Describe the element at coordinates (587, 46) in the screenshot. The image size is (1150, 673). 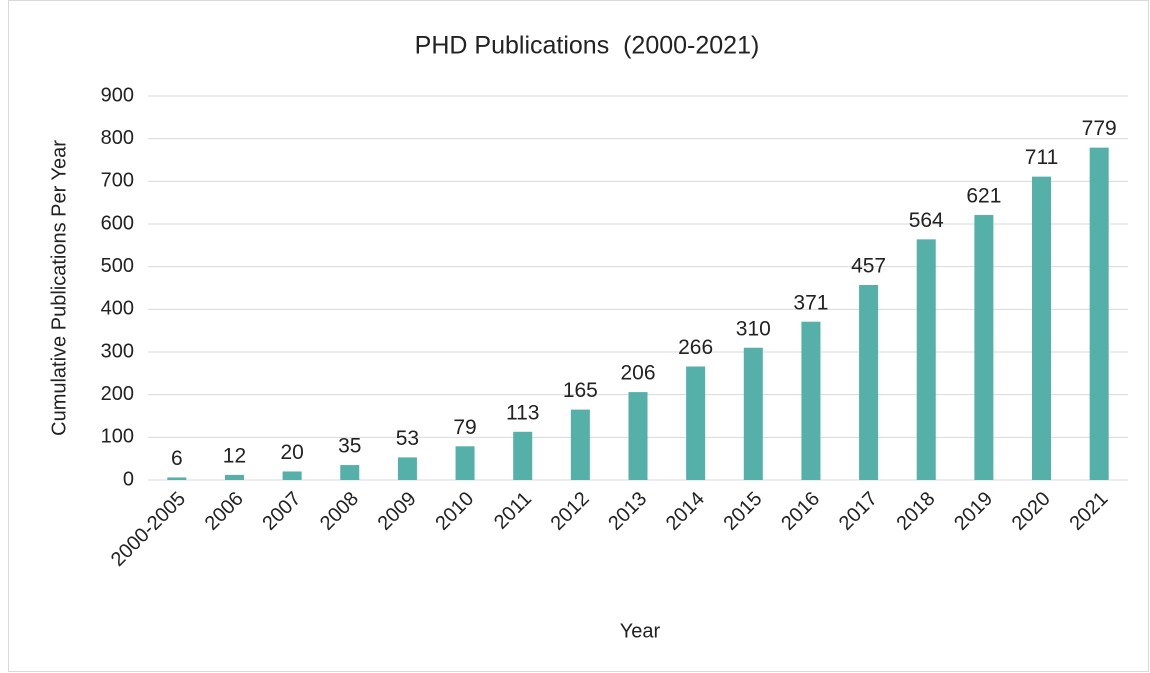
I see `chart-title: PHD Publications (2000-2021)` at that location.